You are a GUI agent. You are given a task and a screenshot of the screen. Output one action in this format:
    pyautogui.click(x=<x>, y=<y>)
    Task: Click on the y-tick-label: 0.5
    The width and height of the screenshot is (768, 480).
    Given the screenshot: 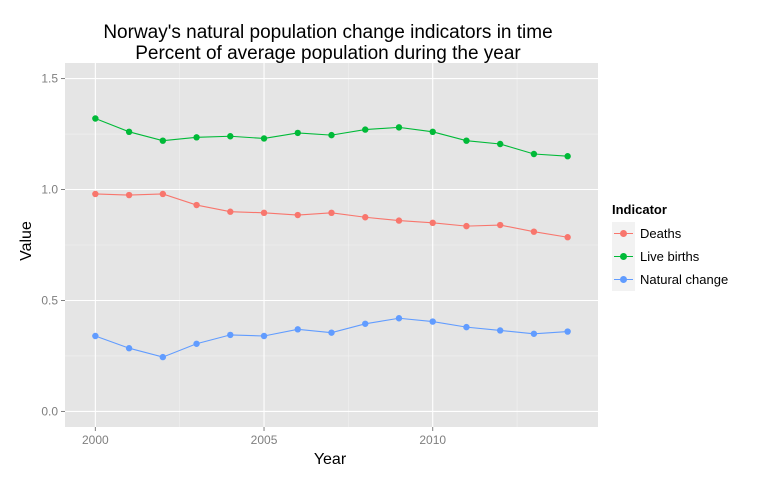 What is the action you would take?
    pyautogui.click(x=49, y=300)
    